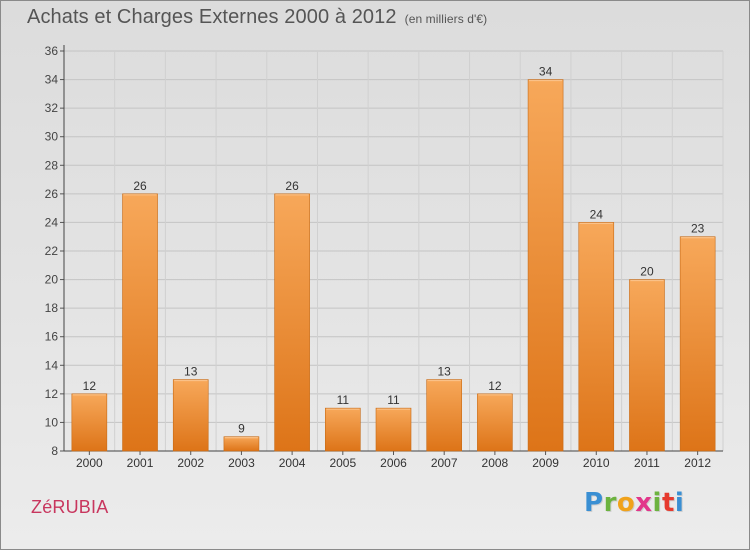  I want to click on x-tick-label: 2004, so click(292, 463).